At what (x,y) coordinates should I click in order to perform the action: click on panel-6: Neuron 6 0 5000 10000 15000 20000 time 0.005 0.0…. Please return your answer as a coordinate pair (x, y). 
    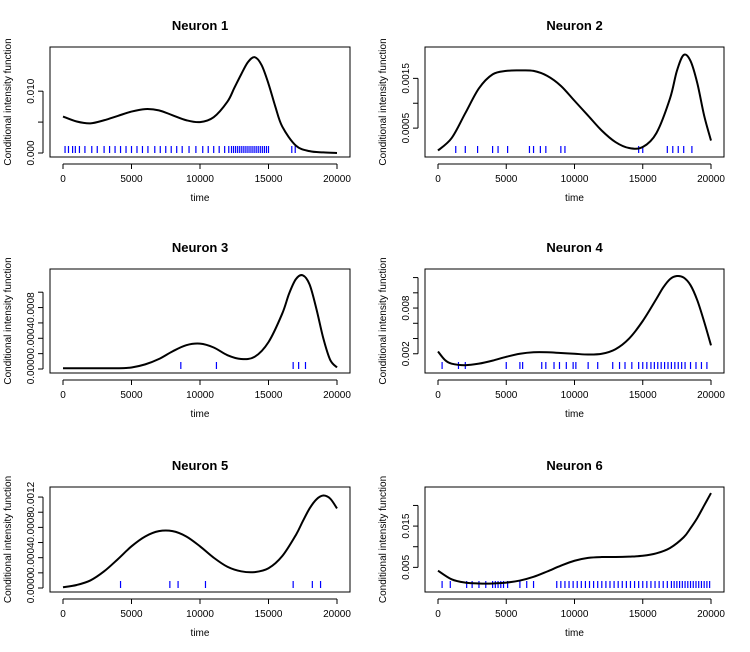
    Looking at the image, I should click on (551, 548).